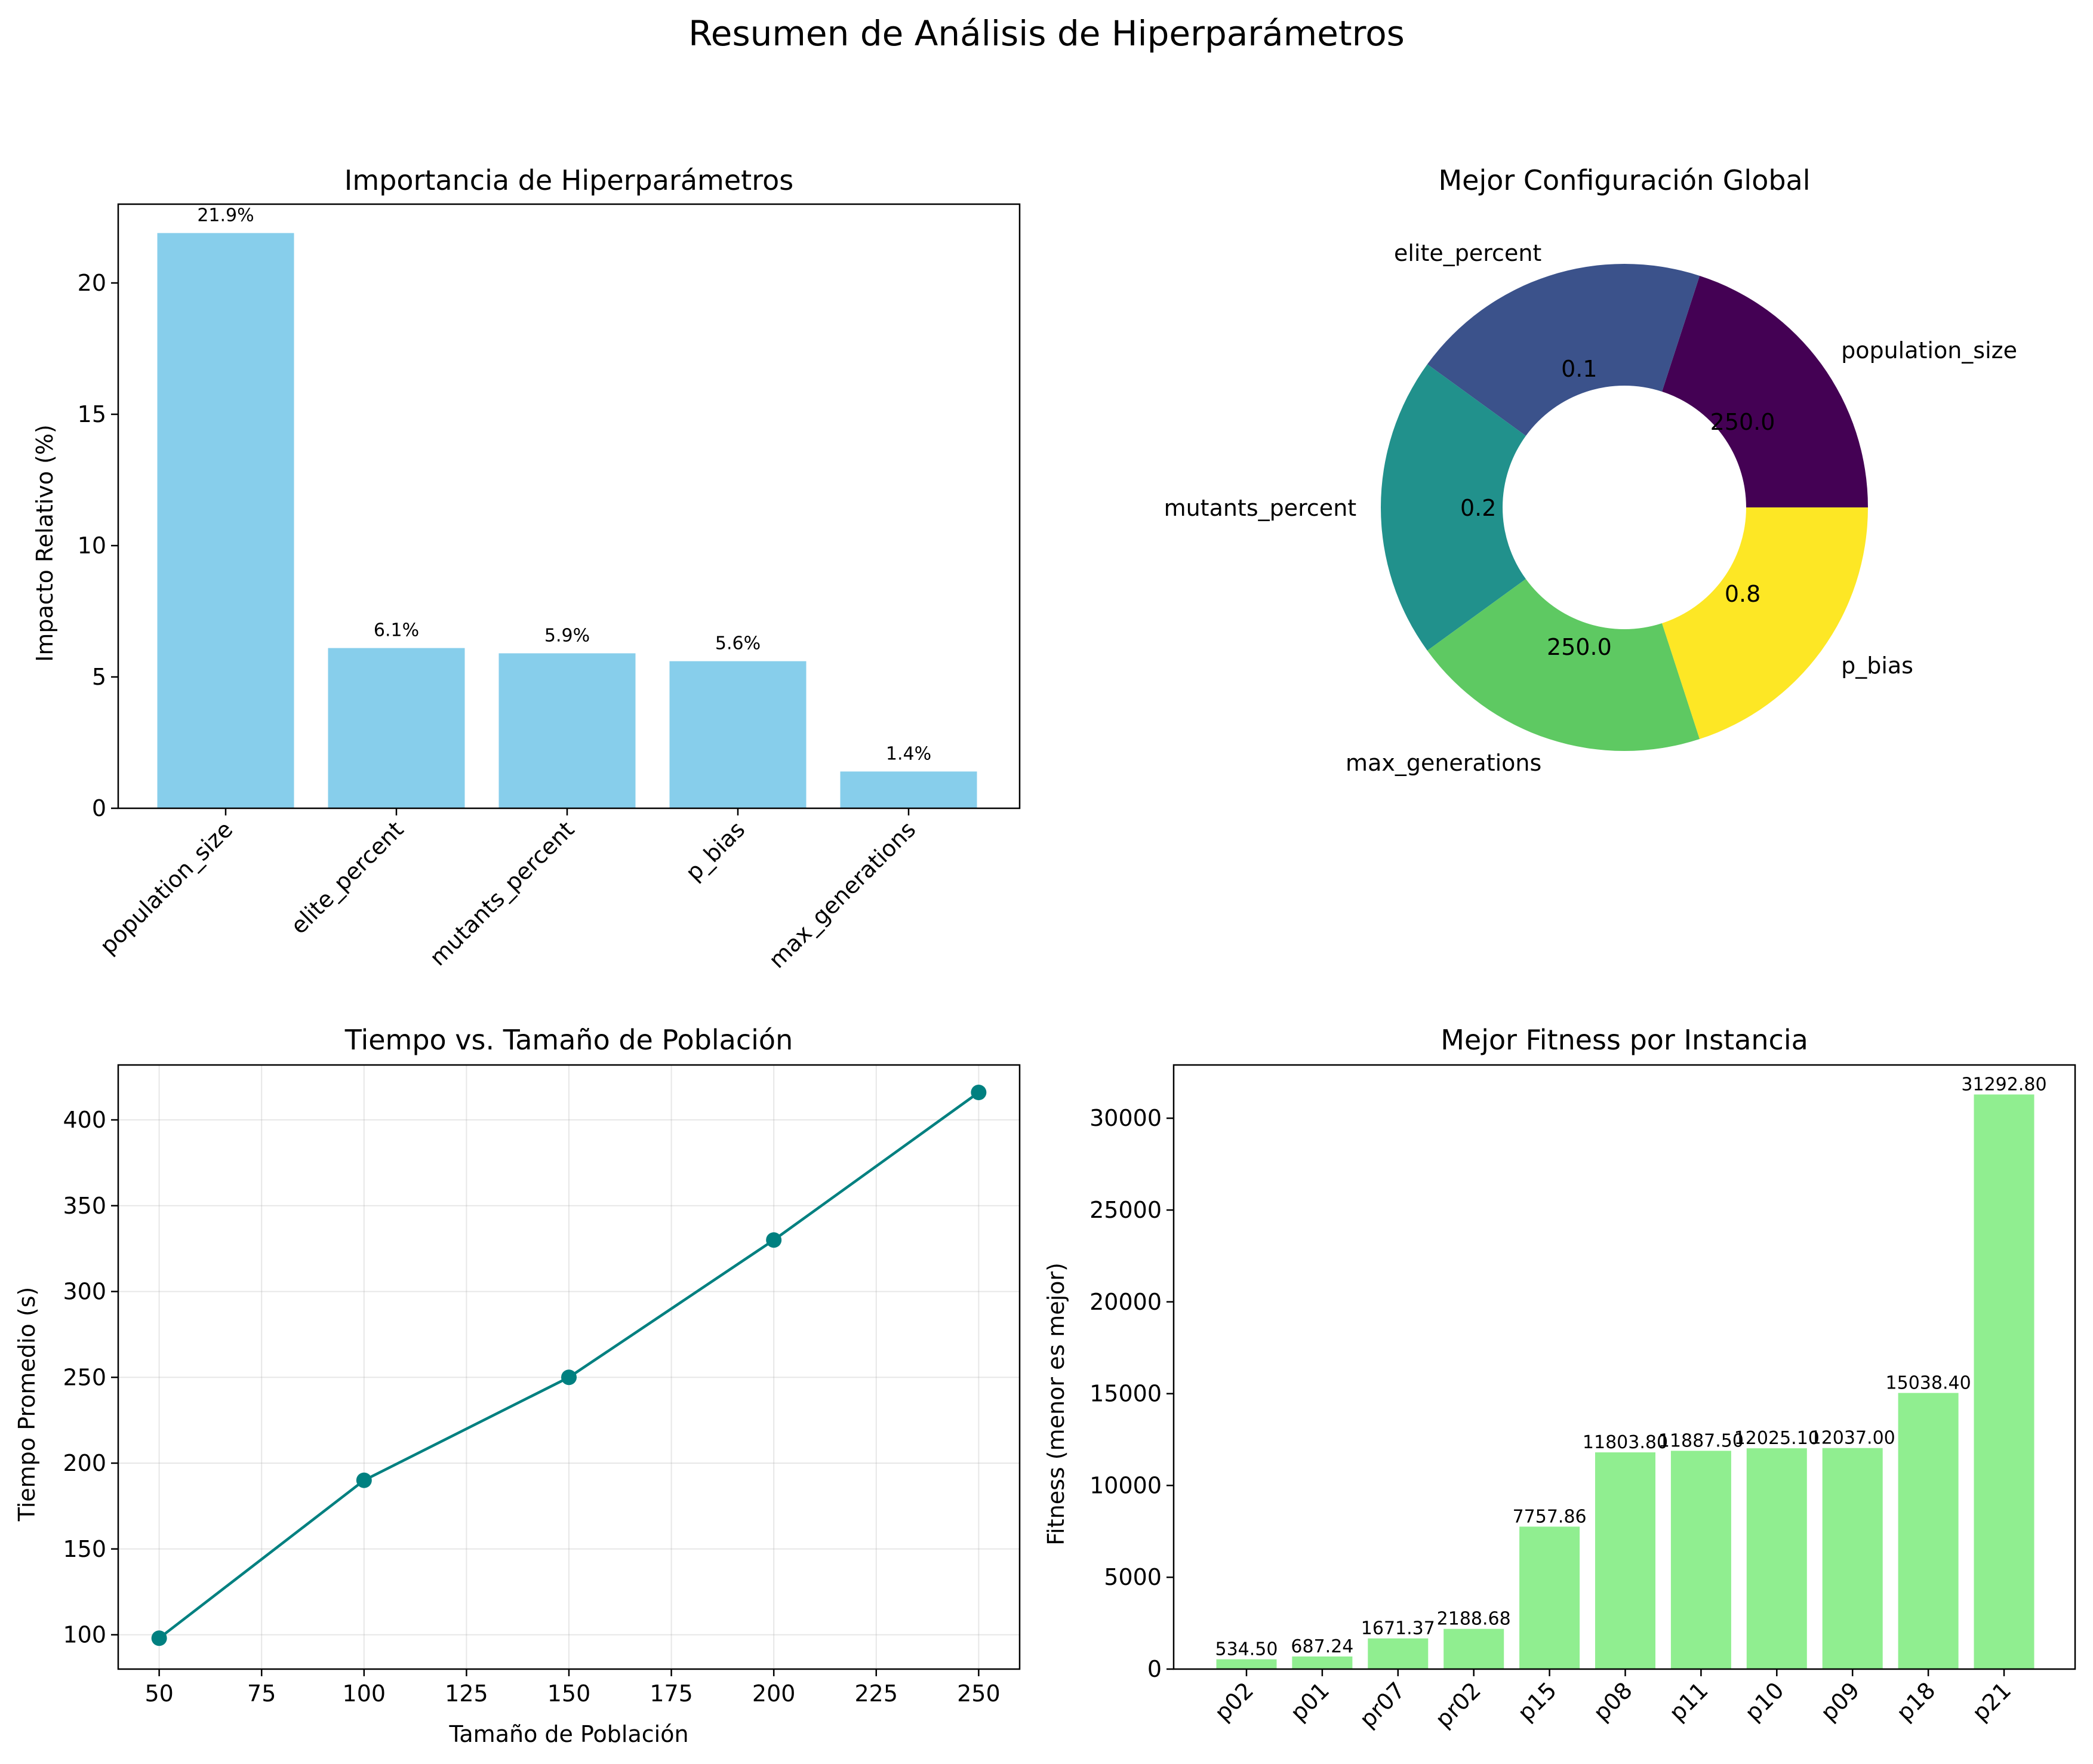 This screenshot has width=2093, height=1764. Describe the element at coordinates (569, 1693) in the screenshot. I see `x-tick-label: 150` at that location.